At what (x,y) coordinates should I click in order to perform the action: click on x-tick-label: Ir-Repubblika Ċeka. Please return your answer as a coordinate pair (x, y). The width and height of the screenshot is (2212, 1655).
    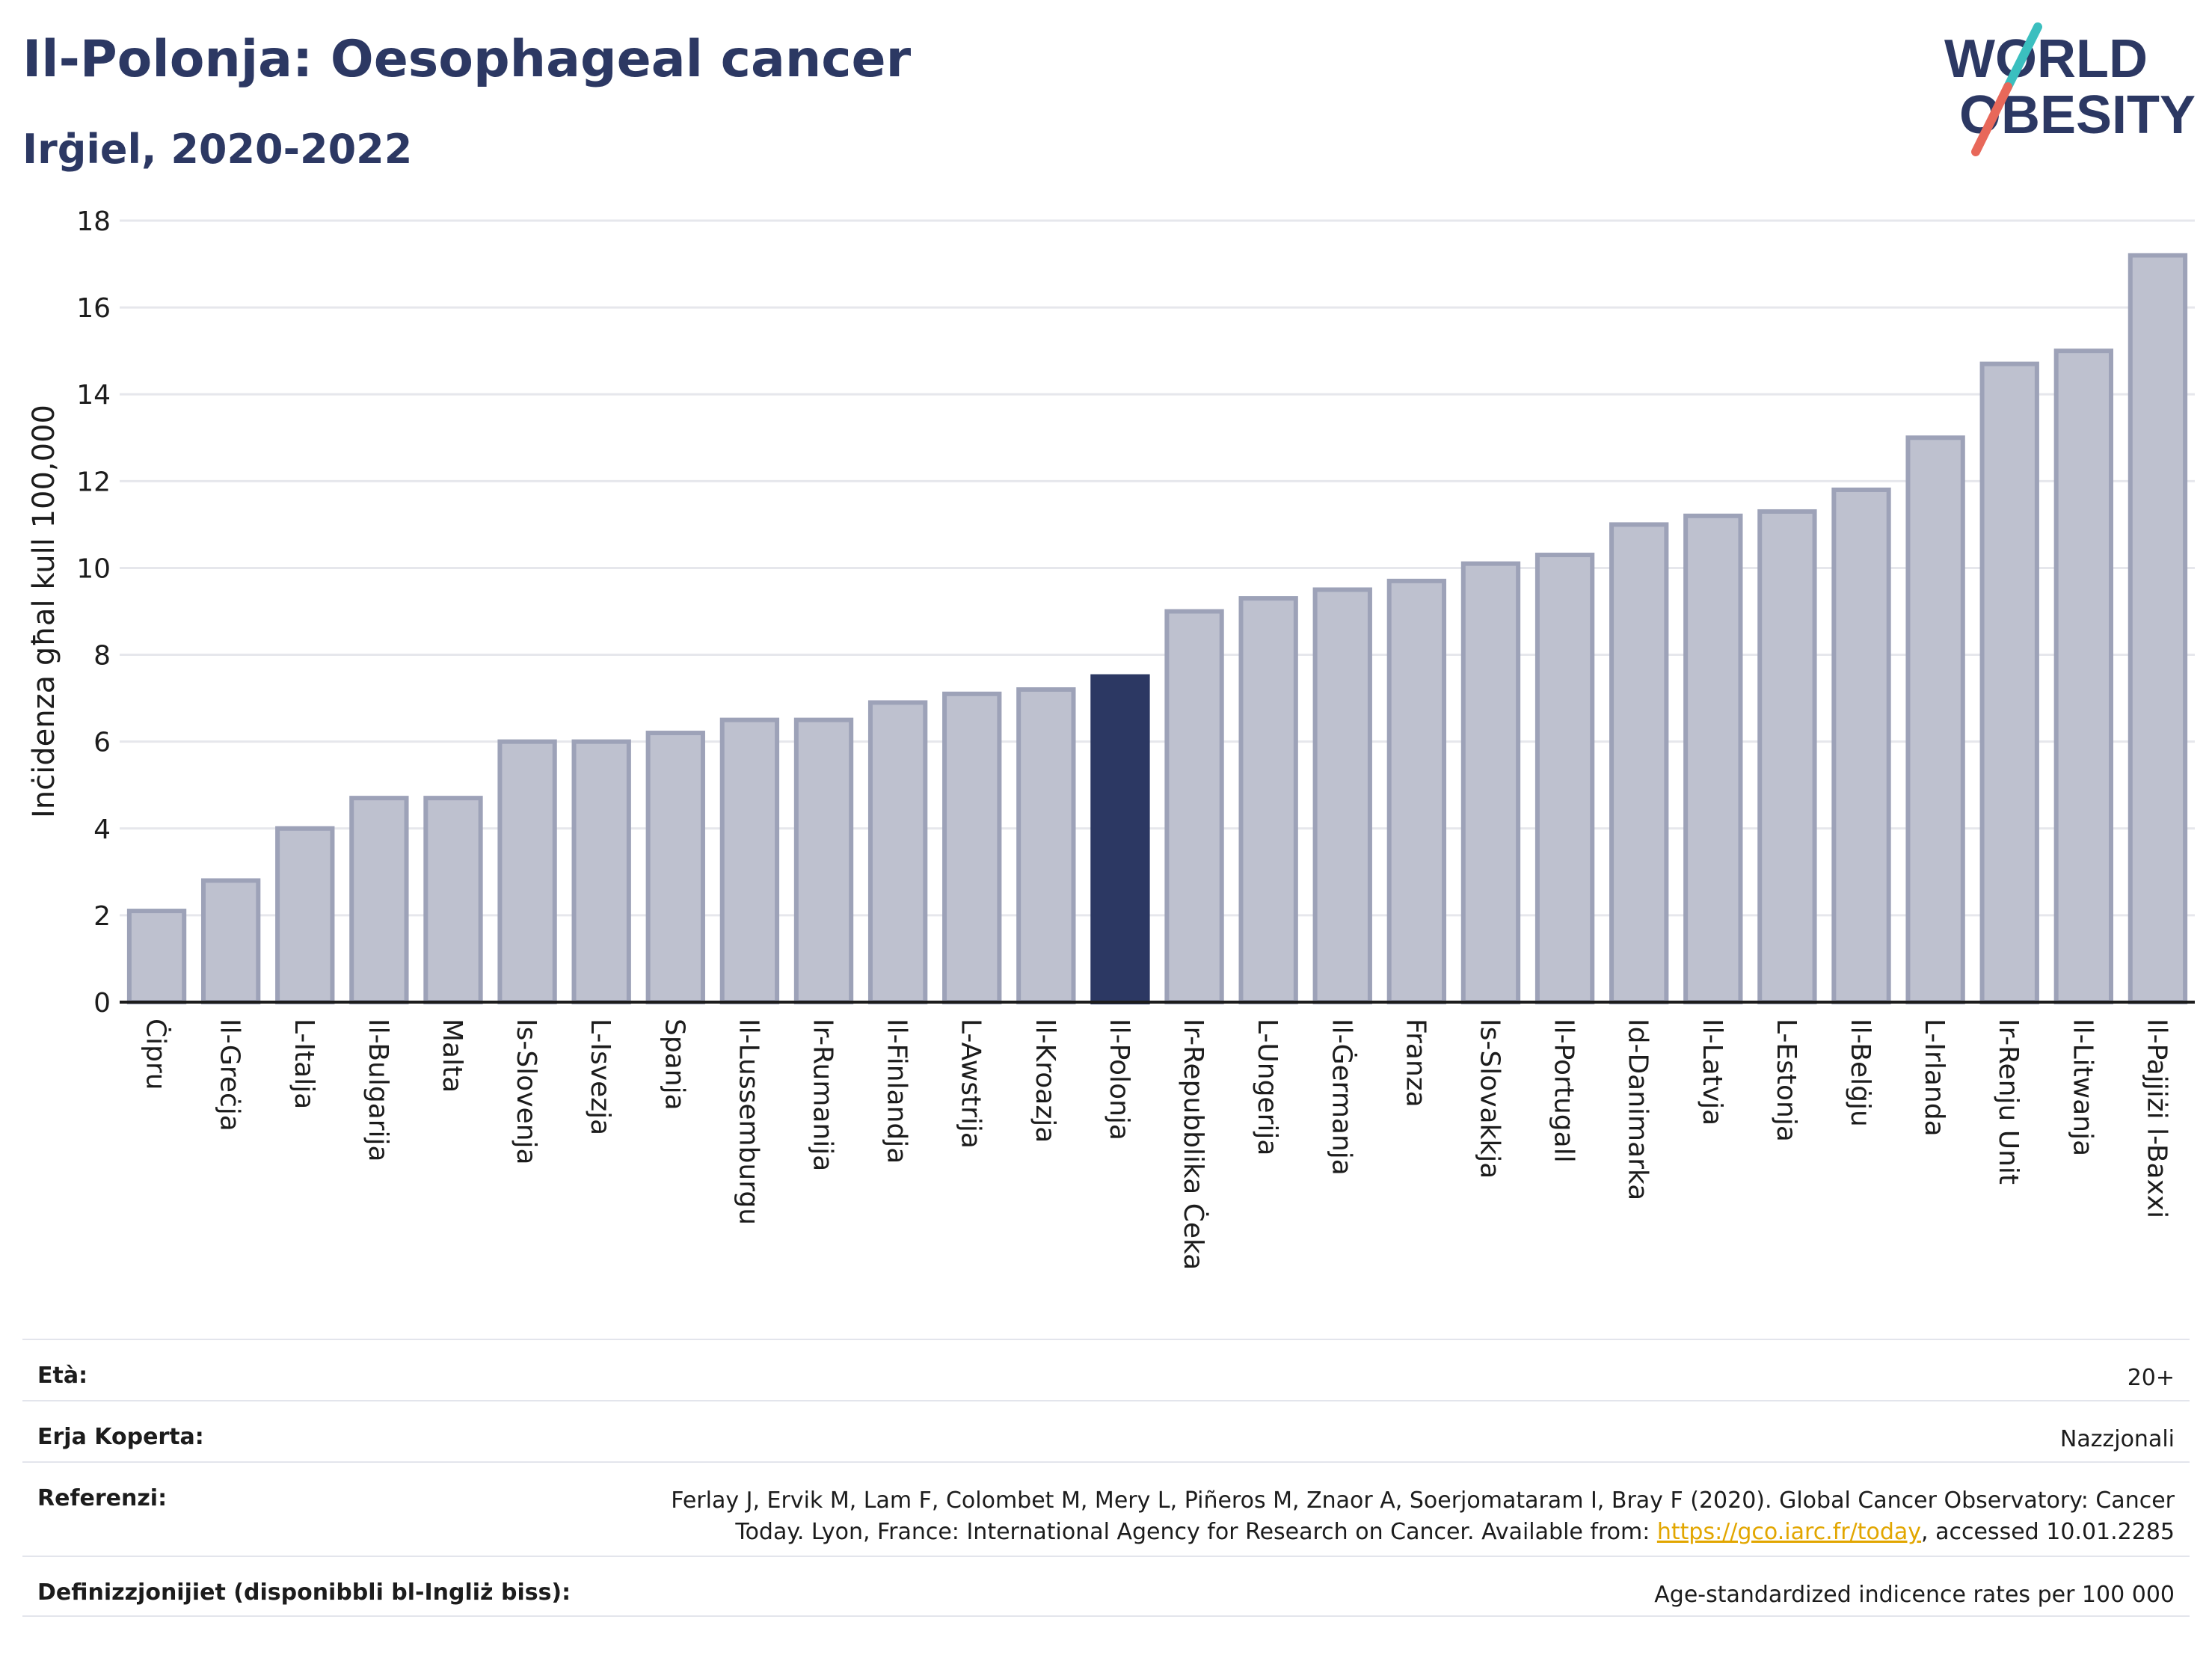
    Looking at the image, I should click on (1193, 1144).